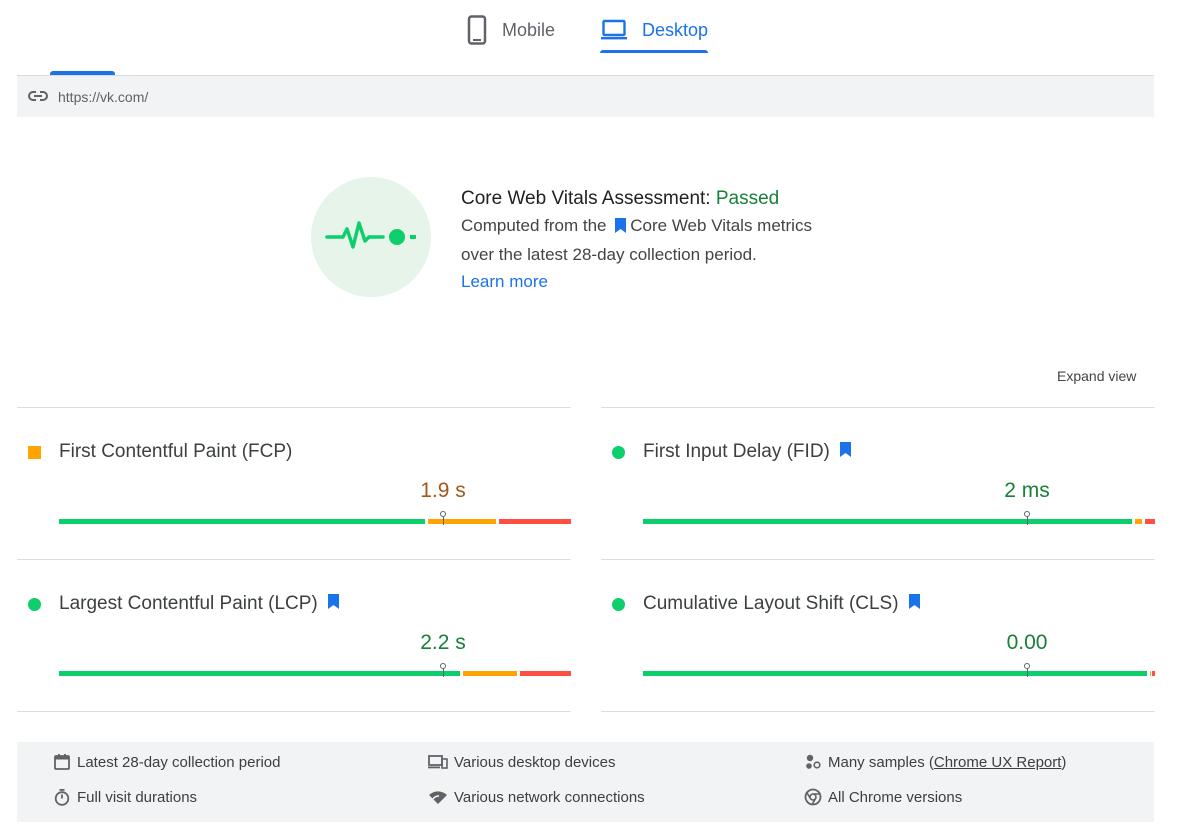 This screenshot has height=840, width=1184. What do you see at coordinates (179, 762) in the screenshot?
I see `footer-collection-period-label: Latest 28-day collection period` at bounding box center [179, 762].